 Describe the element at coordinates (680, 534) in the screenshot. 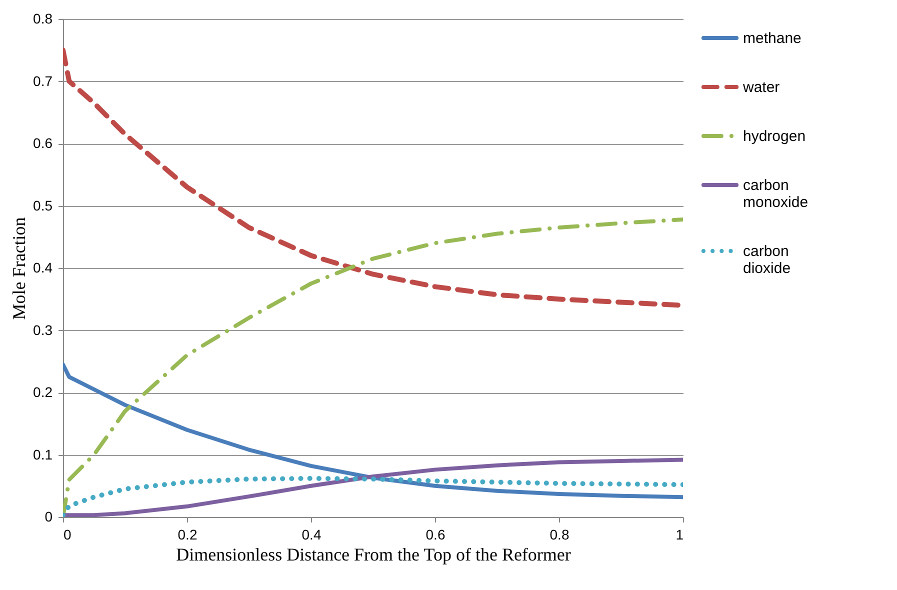

I see `x-tick-label: 1` at that location.